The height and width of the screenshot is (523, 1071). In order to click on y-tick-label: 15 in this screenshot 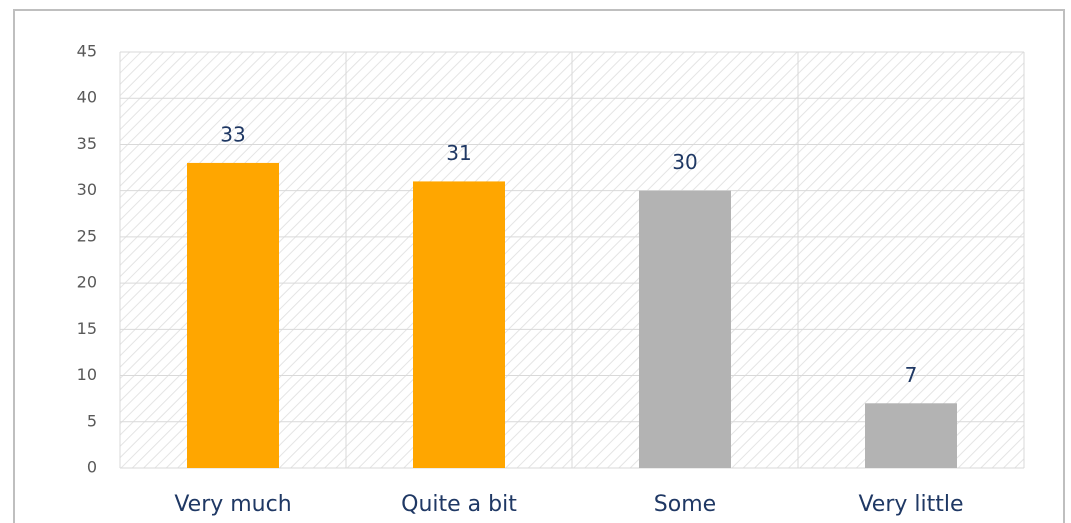, I will do `click(87, 328)`.